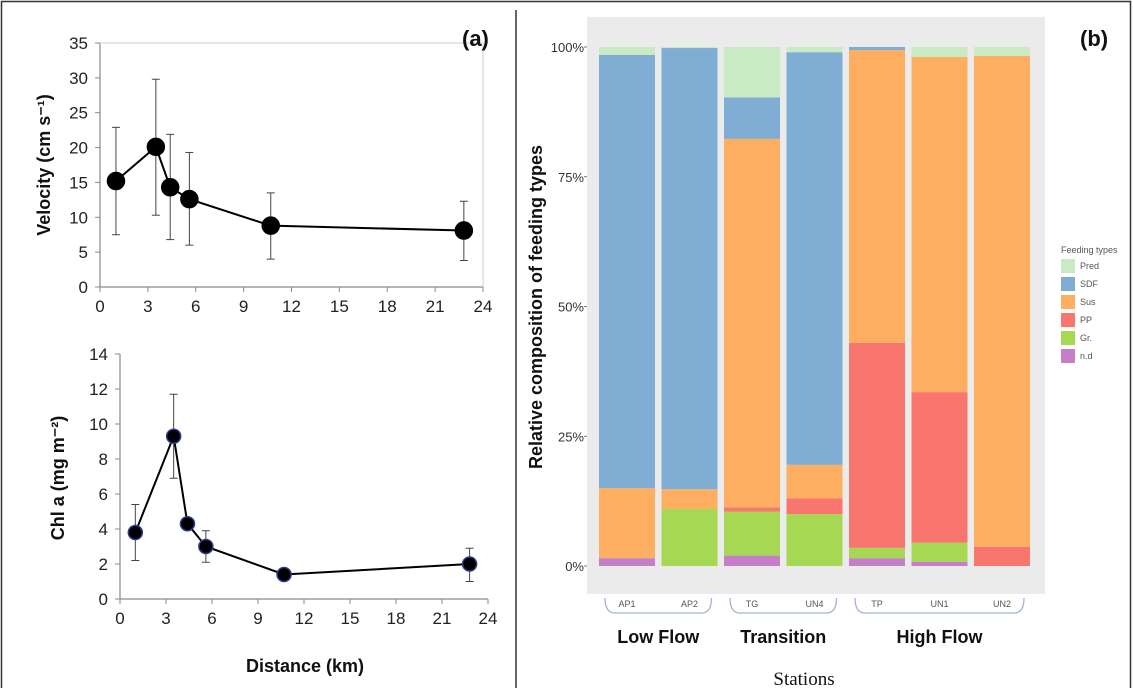  Describe the element at coordinates (435, 306) in the screenshot. I see `velocity-x-tick-label: 21` at that location.